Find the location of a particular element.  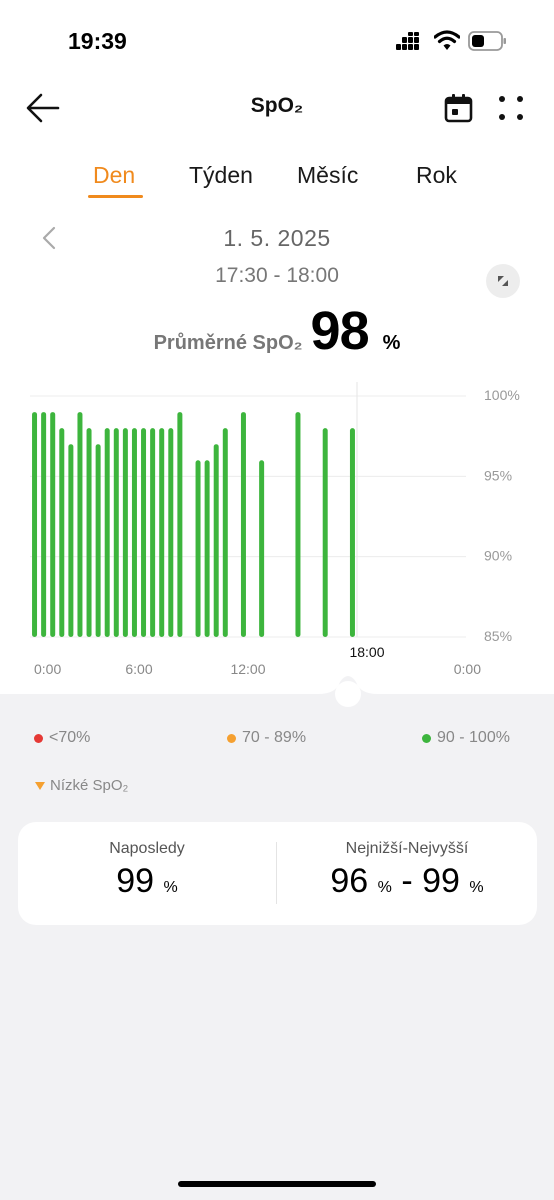

last-reading: Naposledy 99 % is located at coordinates (147, 870).